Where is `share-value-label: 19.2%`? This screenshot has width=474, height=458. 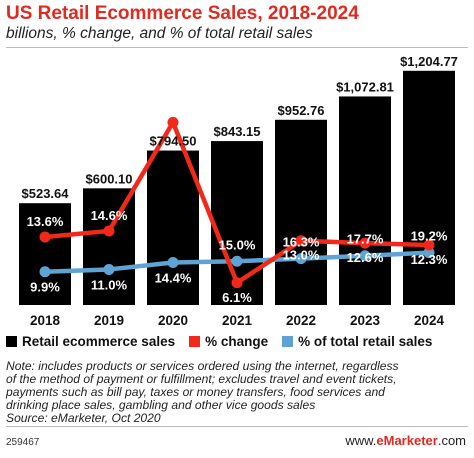 share-value-label: 19.2% is located at coordinates (429, 236).